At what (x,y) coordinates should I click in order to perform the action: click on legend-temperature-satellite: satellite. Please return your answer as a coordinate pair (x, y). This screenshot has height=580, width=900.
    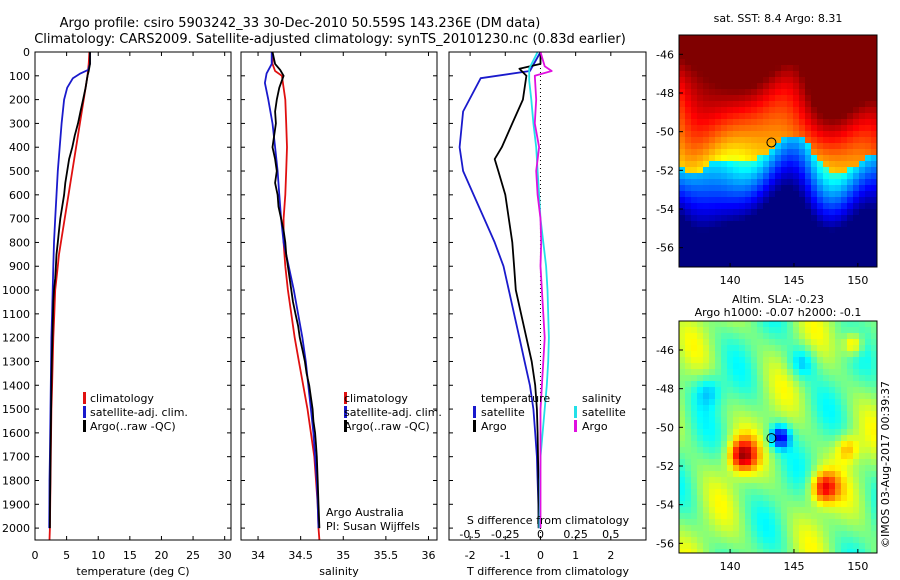
    Looking at the image, I should click on (503, 412).